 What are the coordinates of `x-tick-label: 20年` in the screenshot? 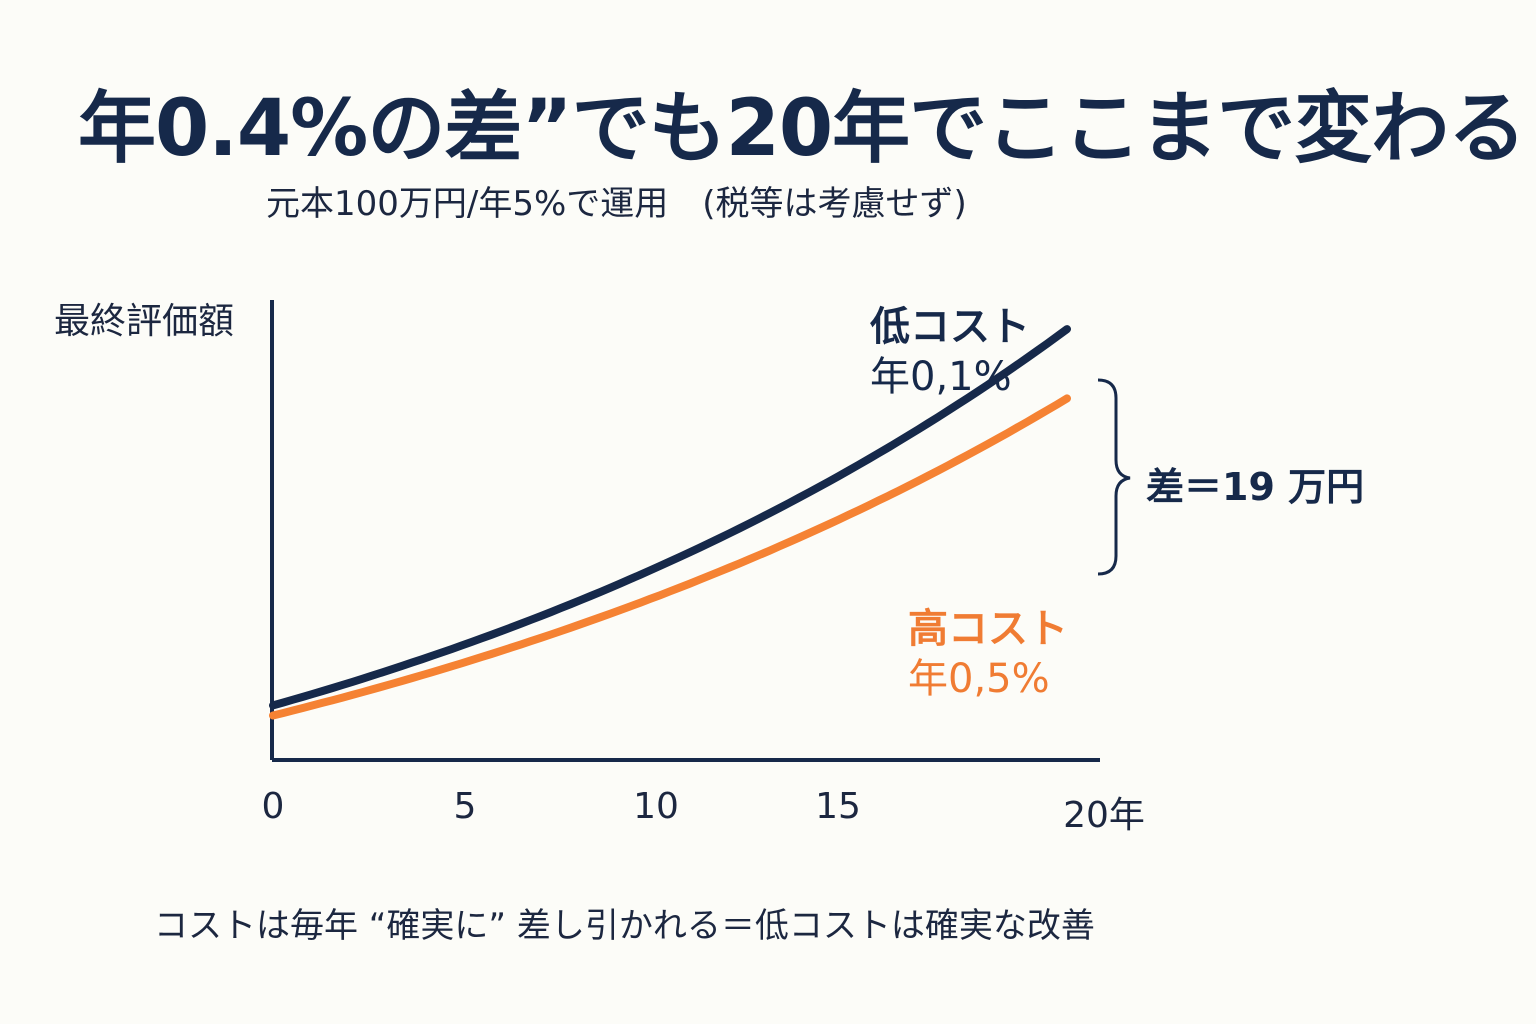 It's located at (1104, 815).